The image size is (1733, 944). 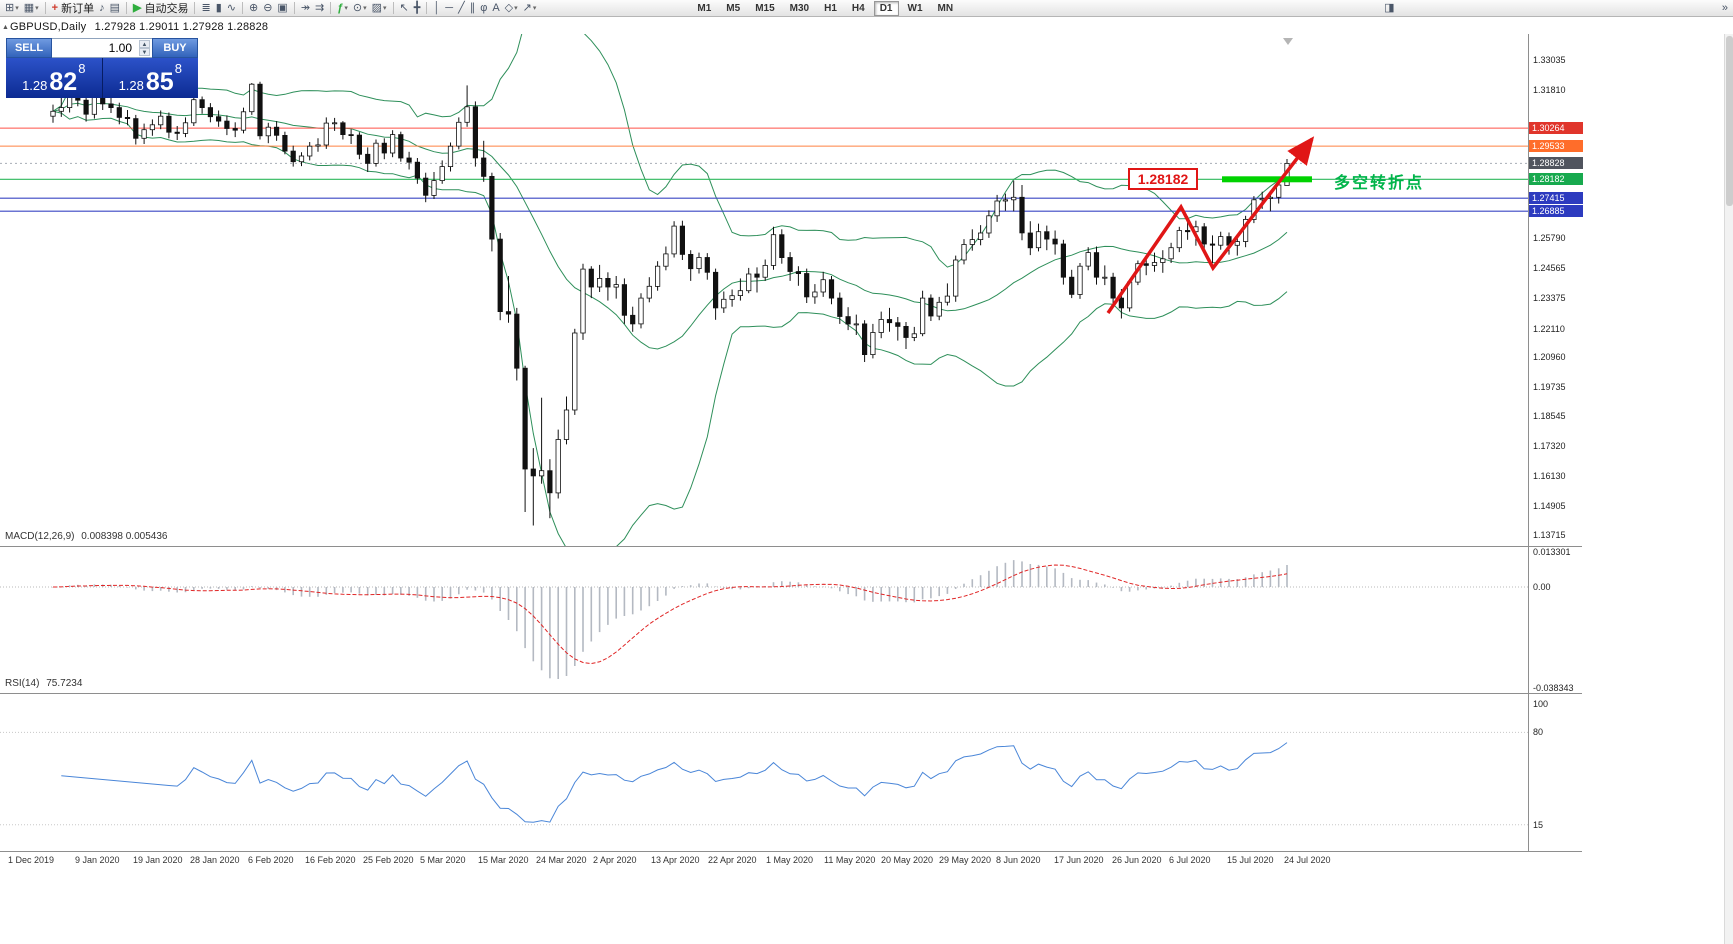 I want to click on chart-shift-icon: ⇉, so click(x=320, y=7).